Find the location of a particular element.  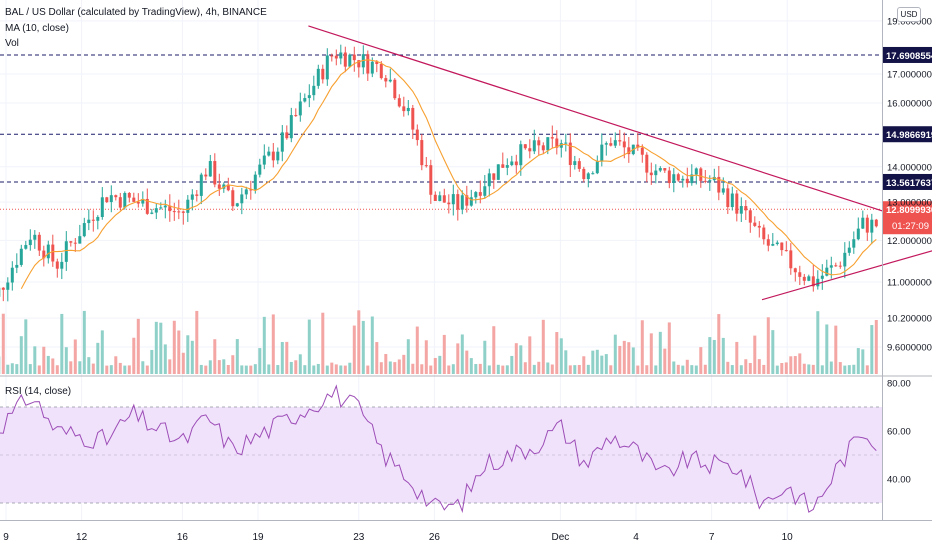

rsi-legend: RSI (14, close) is located at coordinates (38, 391).